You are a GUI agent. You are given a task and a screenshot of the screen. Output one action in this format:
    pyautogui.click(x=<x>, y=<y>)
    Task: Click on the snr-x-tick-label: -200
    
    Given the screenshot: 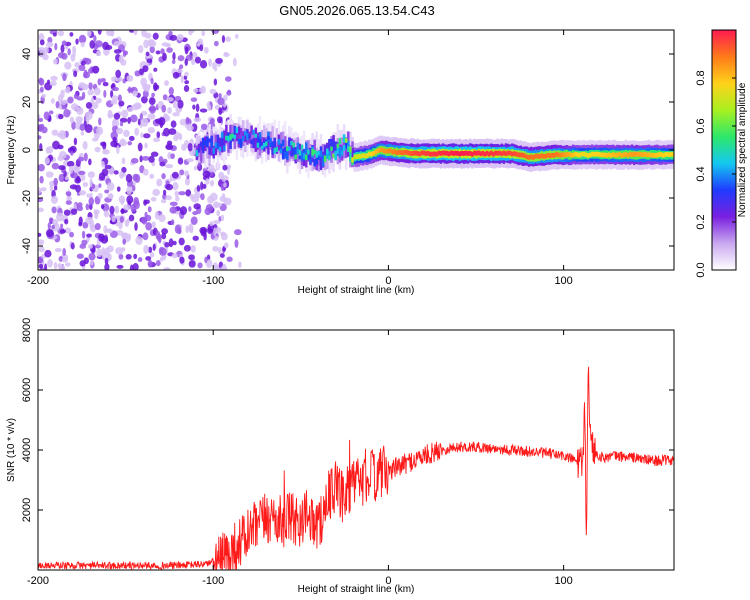 What is the action you would take?
    pyautogui.click(x=38, y=581)
    